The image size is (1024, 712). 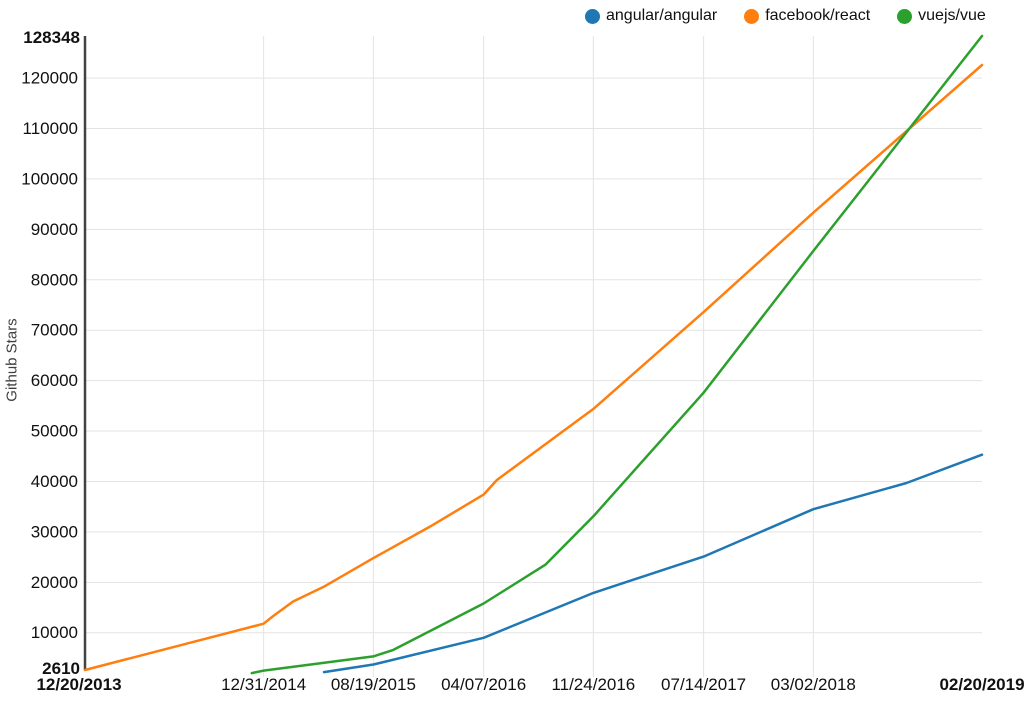 What do you see at coordinates (61, 668) in the screenshot?
I see `y-axis-min-label: 2610` at bounding box center [61, 668].